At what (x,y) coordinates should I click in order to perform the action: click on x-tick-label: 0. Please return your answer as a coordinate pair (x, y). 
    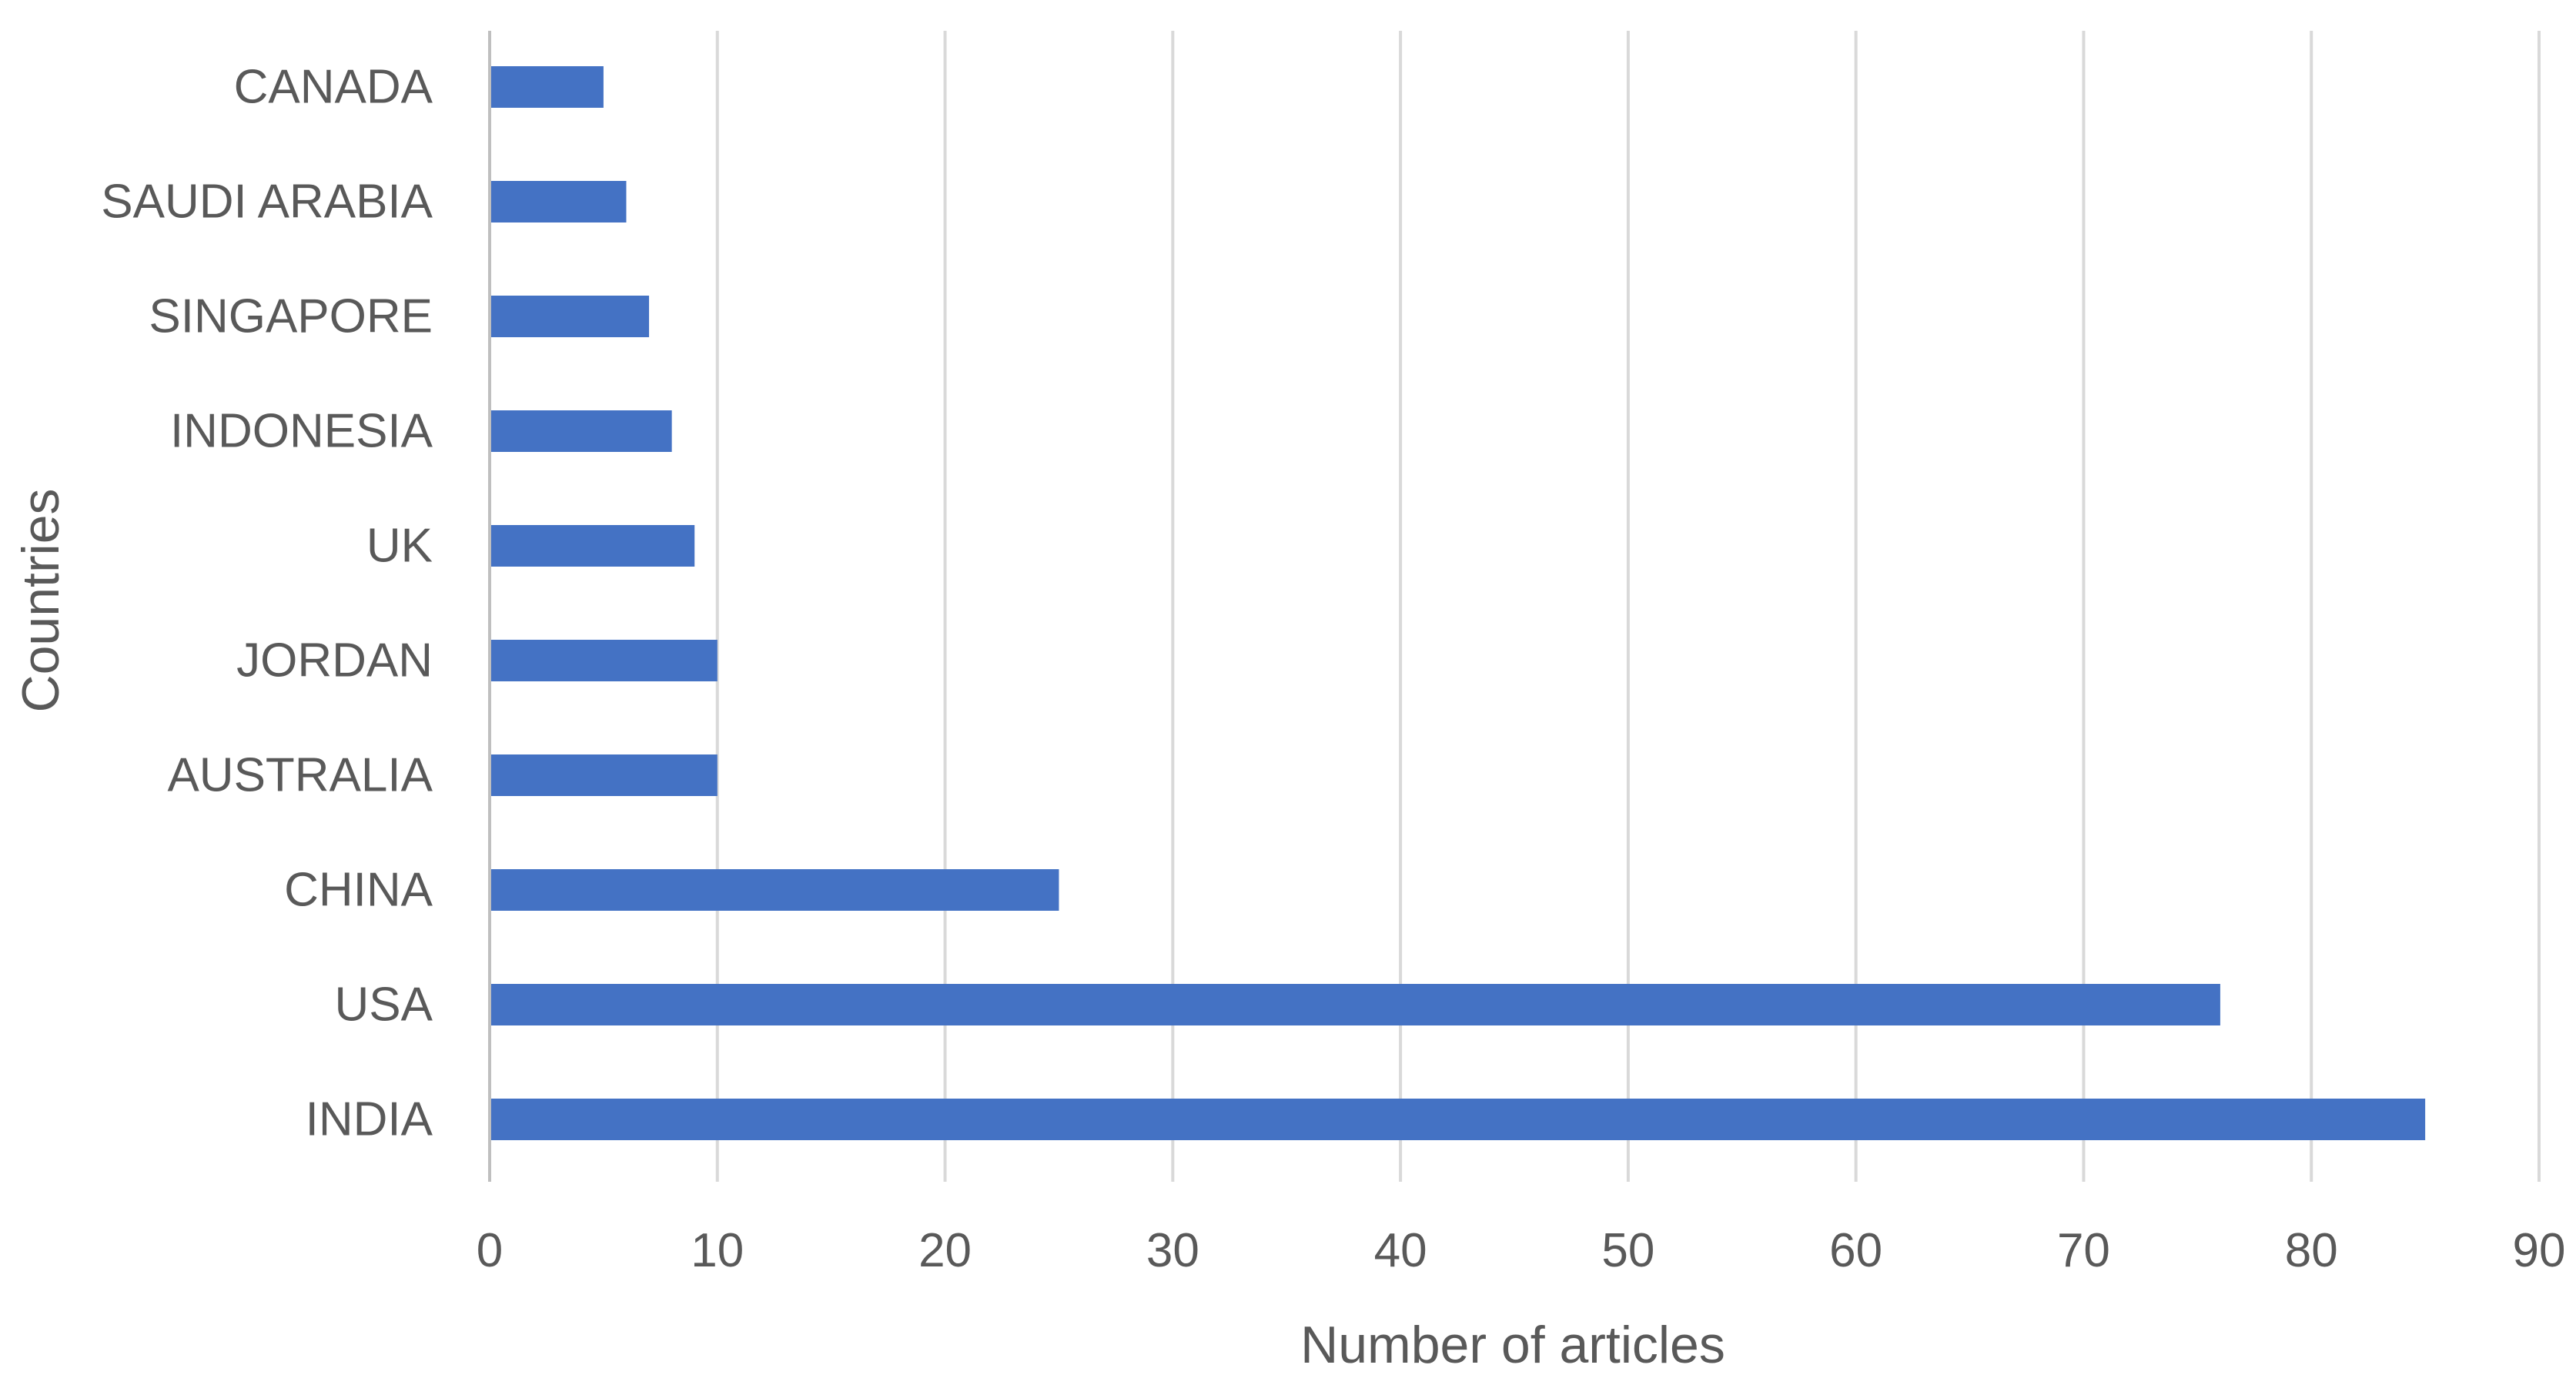
    Looking at the image, I should click on (490, 1250).